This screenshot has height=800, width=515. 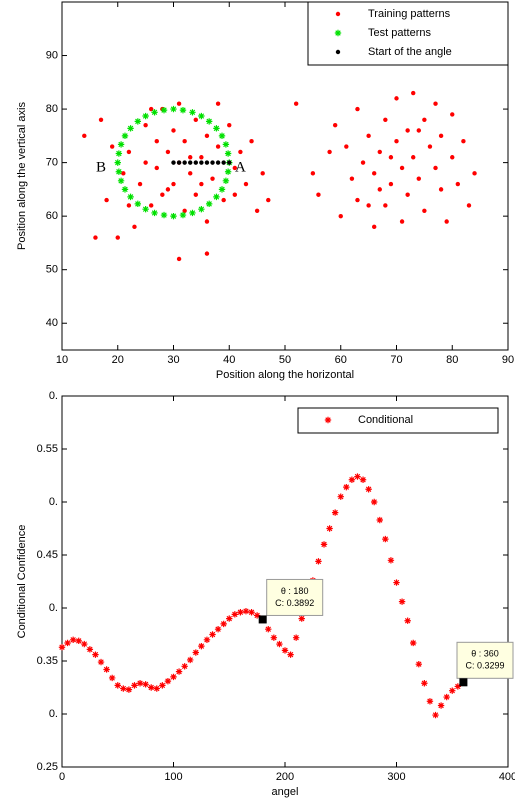 What do you see at coordinates (294, 603) in the screenshot?
I see `datatip-text: C: 0.3892` at bounding box center [294, 603].